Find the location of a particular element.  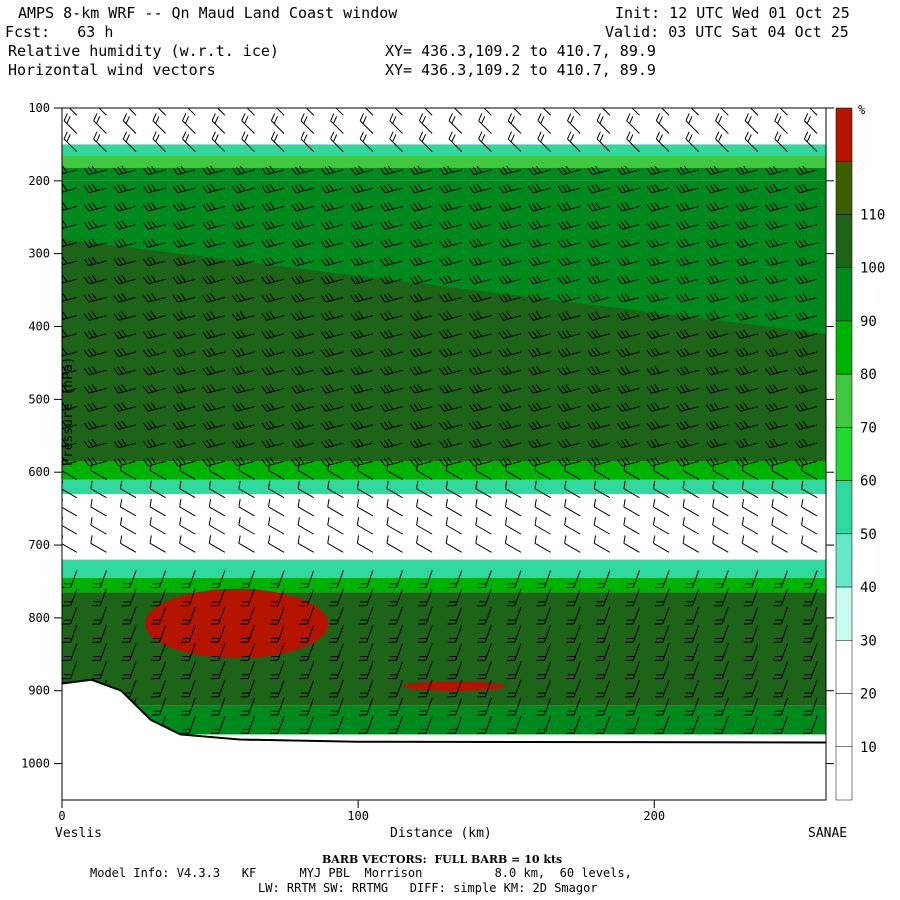

rh-band is located at coordinates (444, 126).